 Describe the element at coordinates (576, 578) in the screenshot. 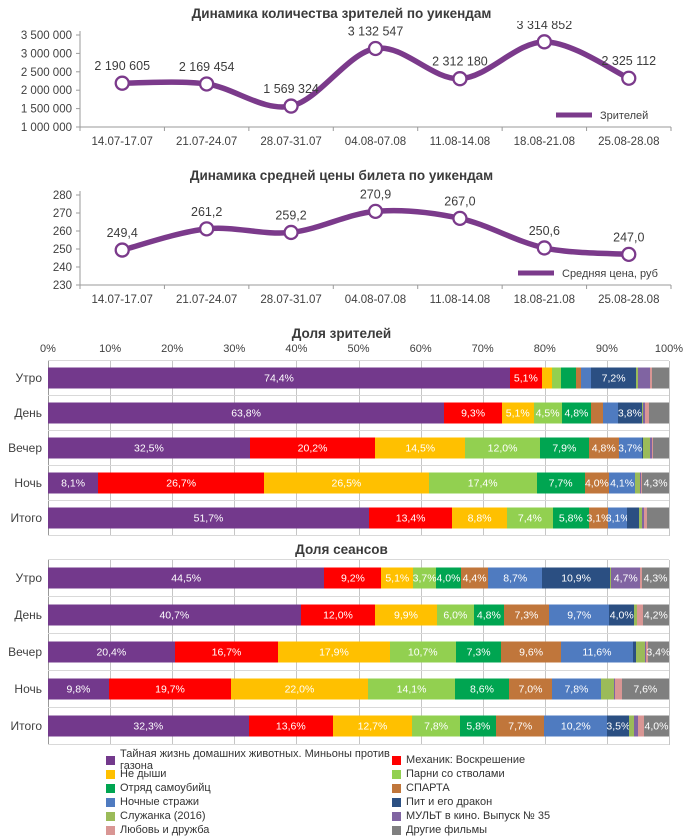

I see `bar-segment: 10,9%` at that location.